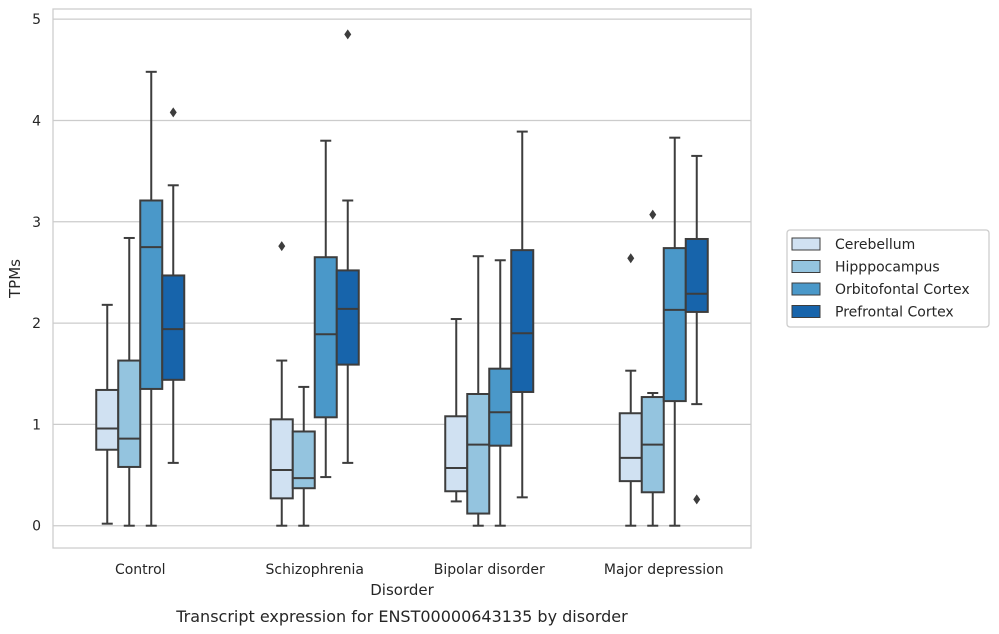  What do you see at coordinates (36, 425) in the screenshot?
I see `y-tick-label: 1` at bounding box center [36, 425].